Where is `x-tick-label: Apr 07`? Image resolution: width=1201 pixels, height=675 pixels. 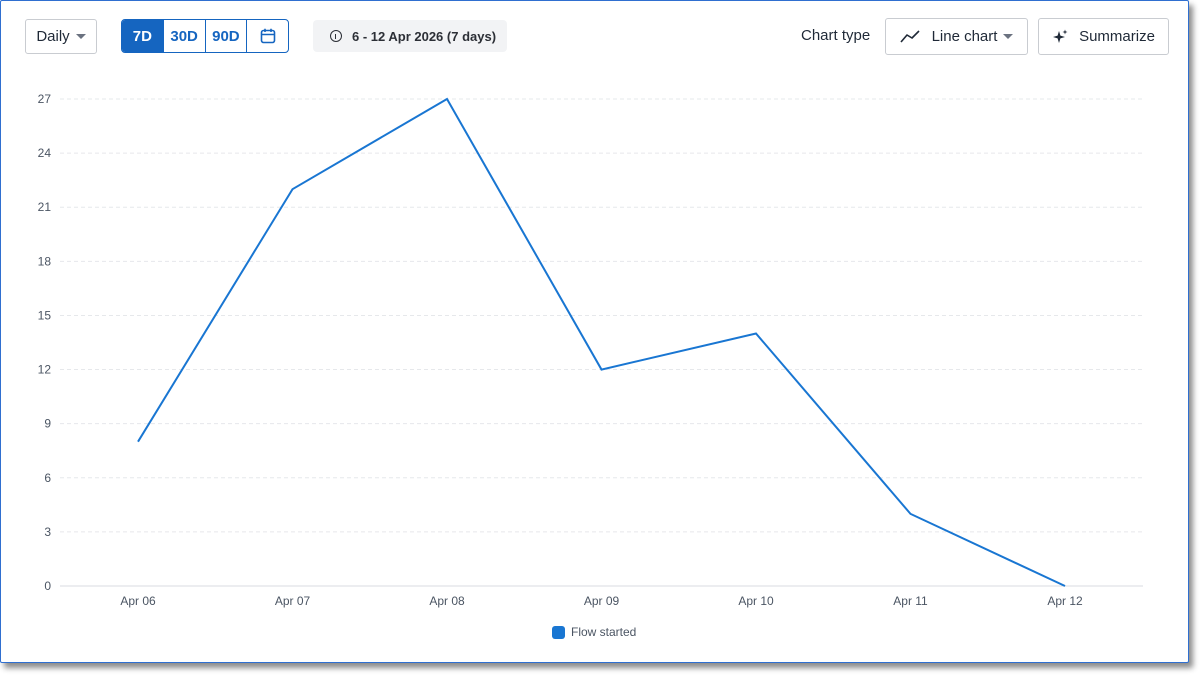
x-tick-label: Apr 07 is located at coordinates (293, 601).